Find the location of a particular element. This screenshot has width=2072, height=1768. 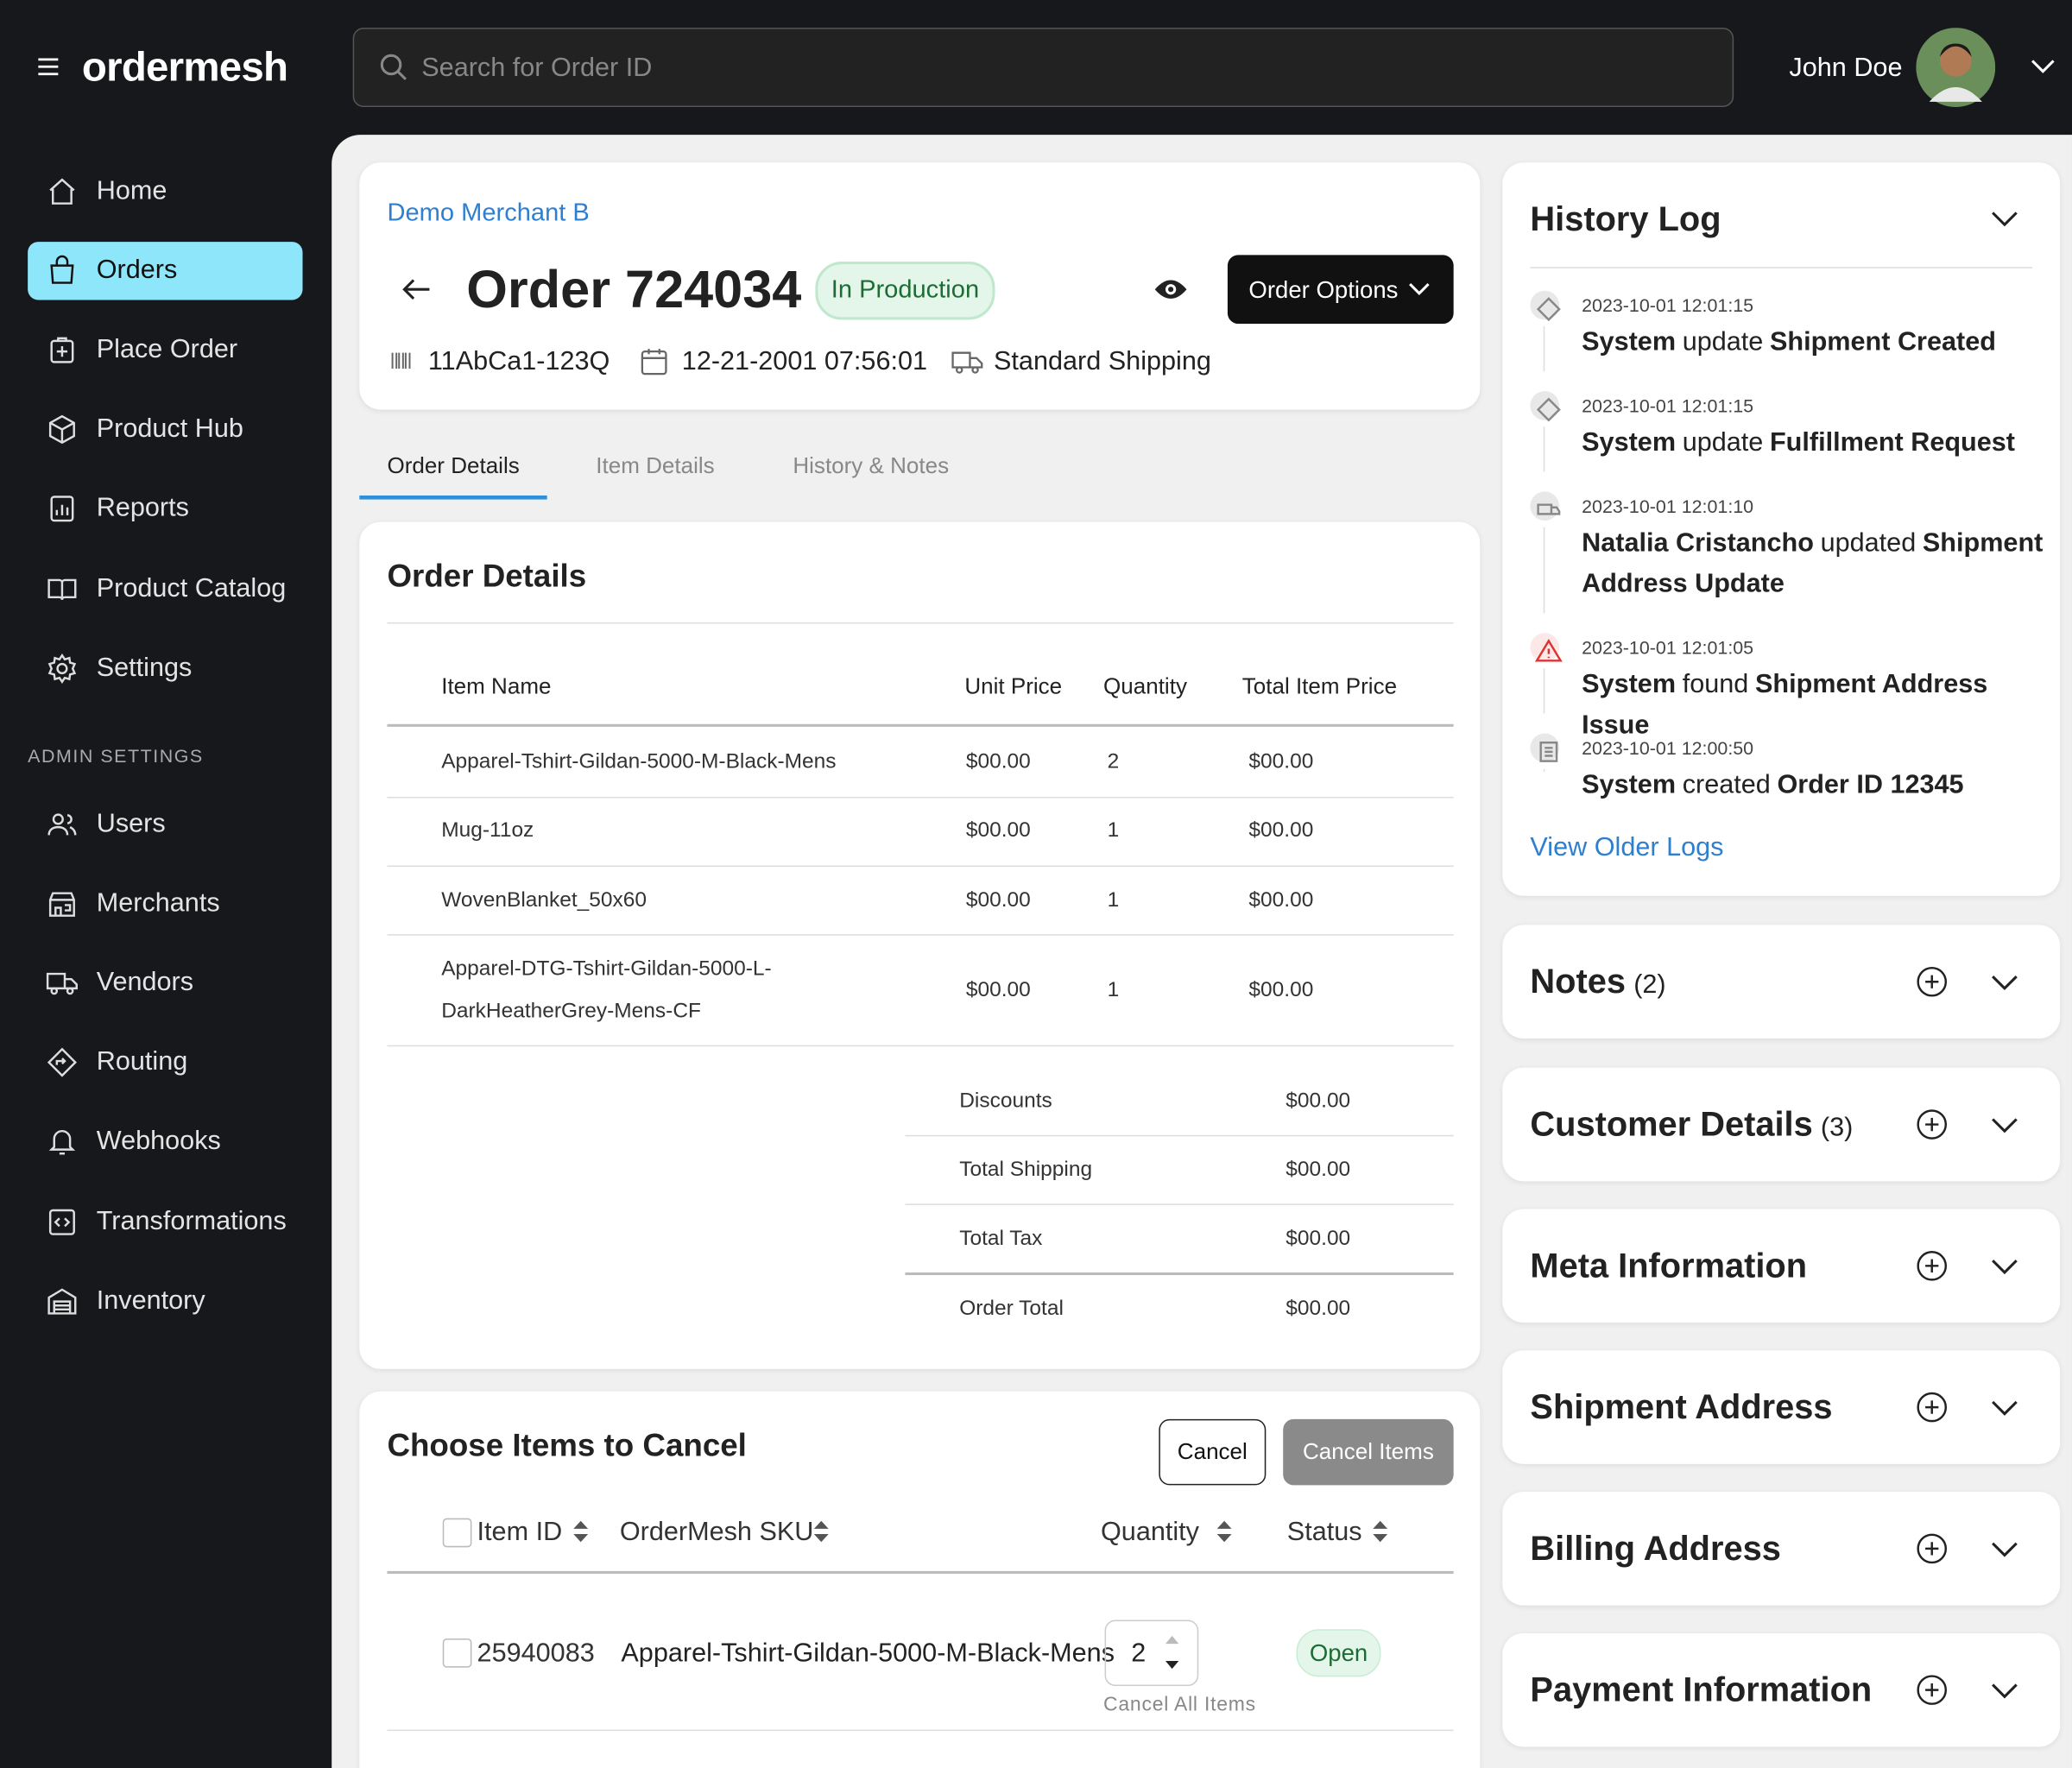

nav-item: Users is located at coordinates (131, 824).